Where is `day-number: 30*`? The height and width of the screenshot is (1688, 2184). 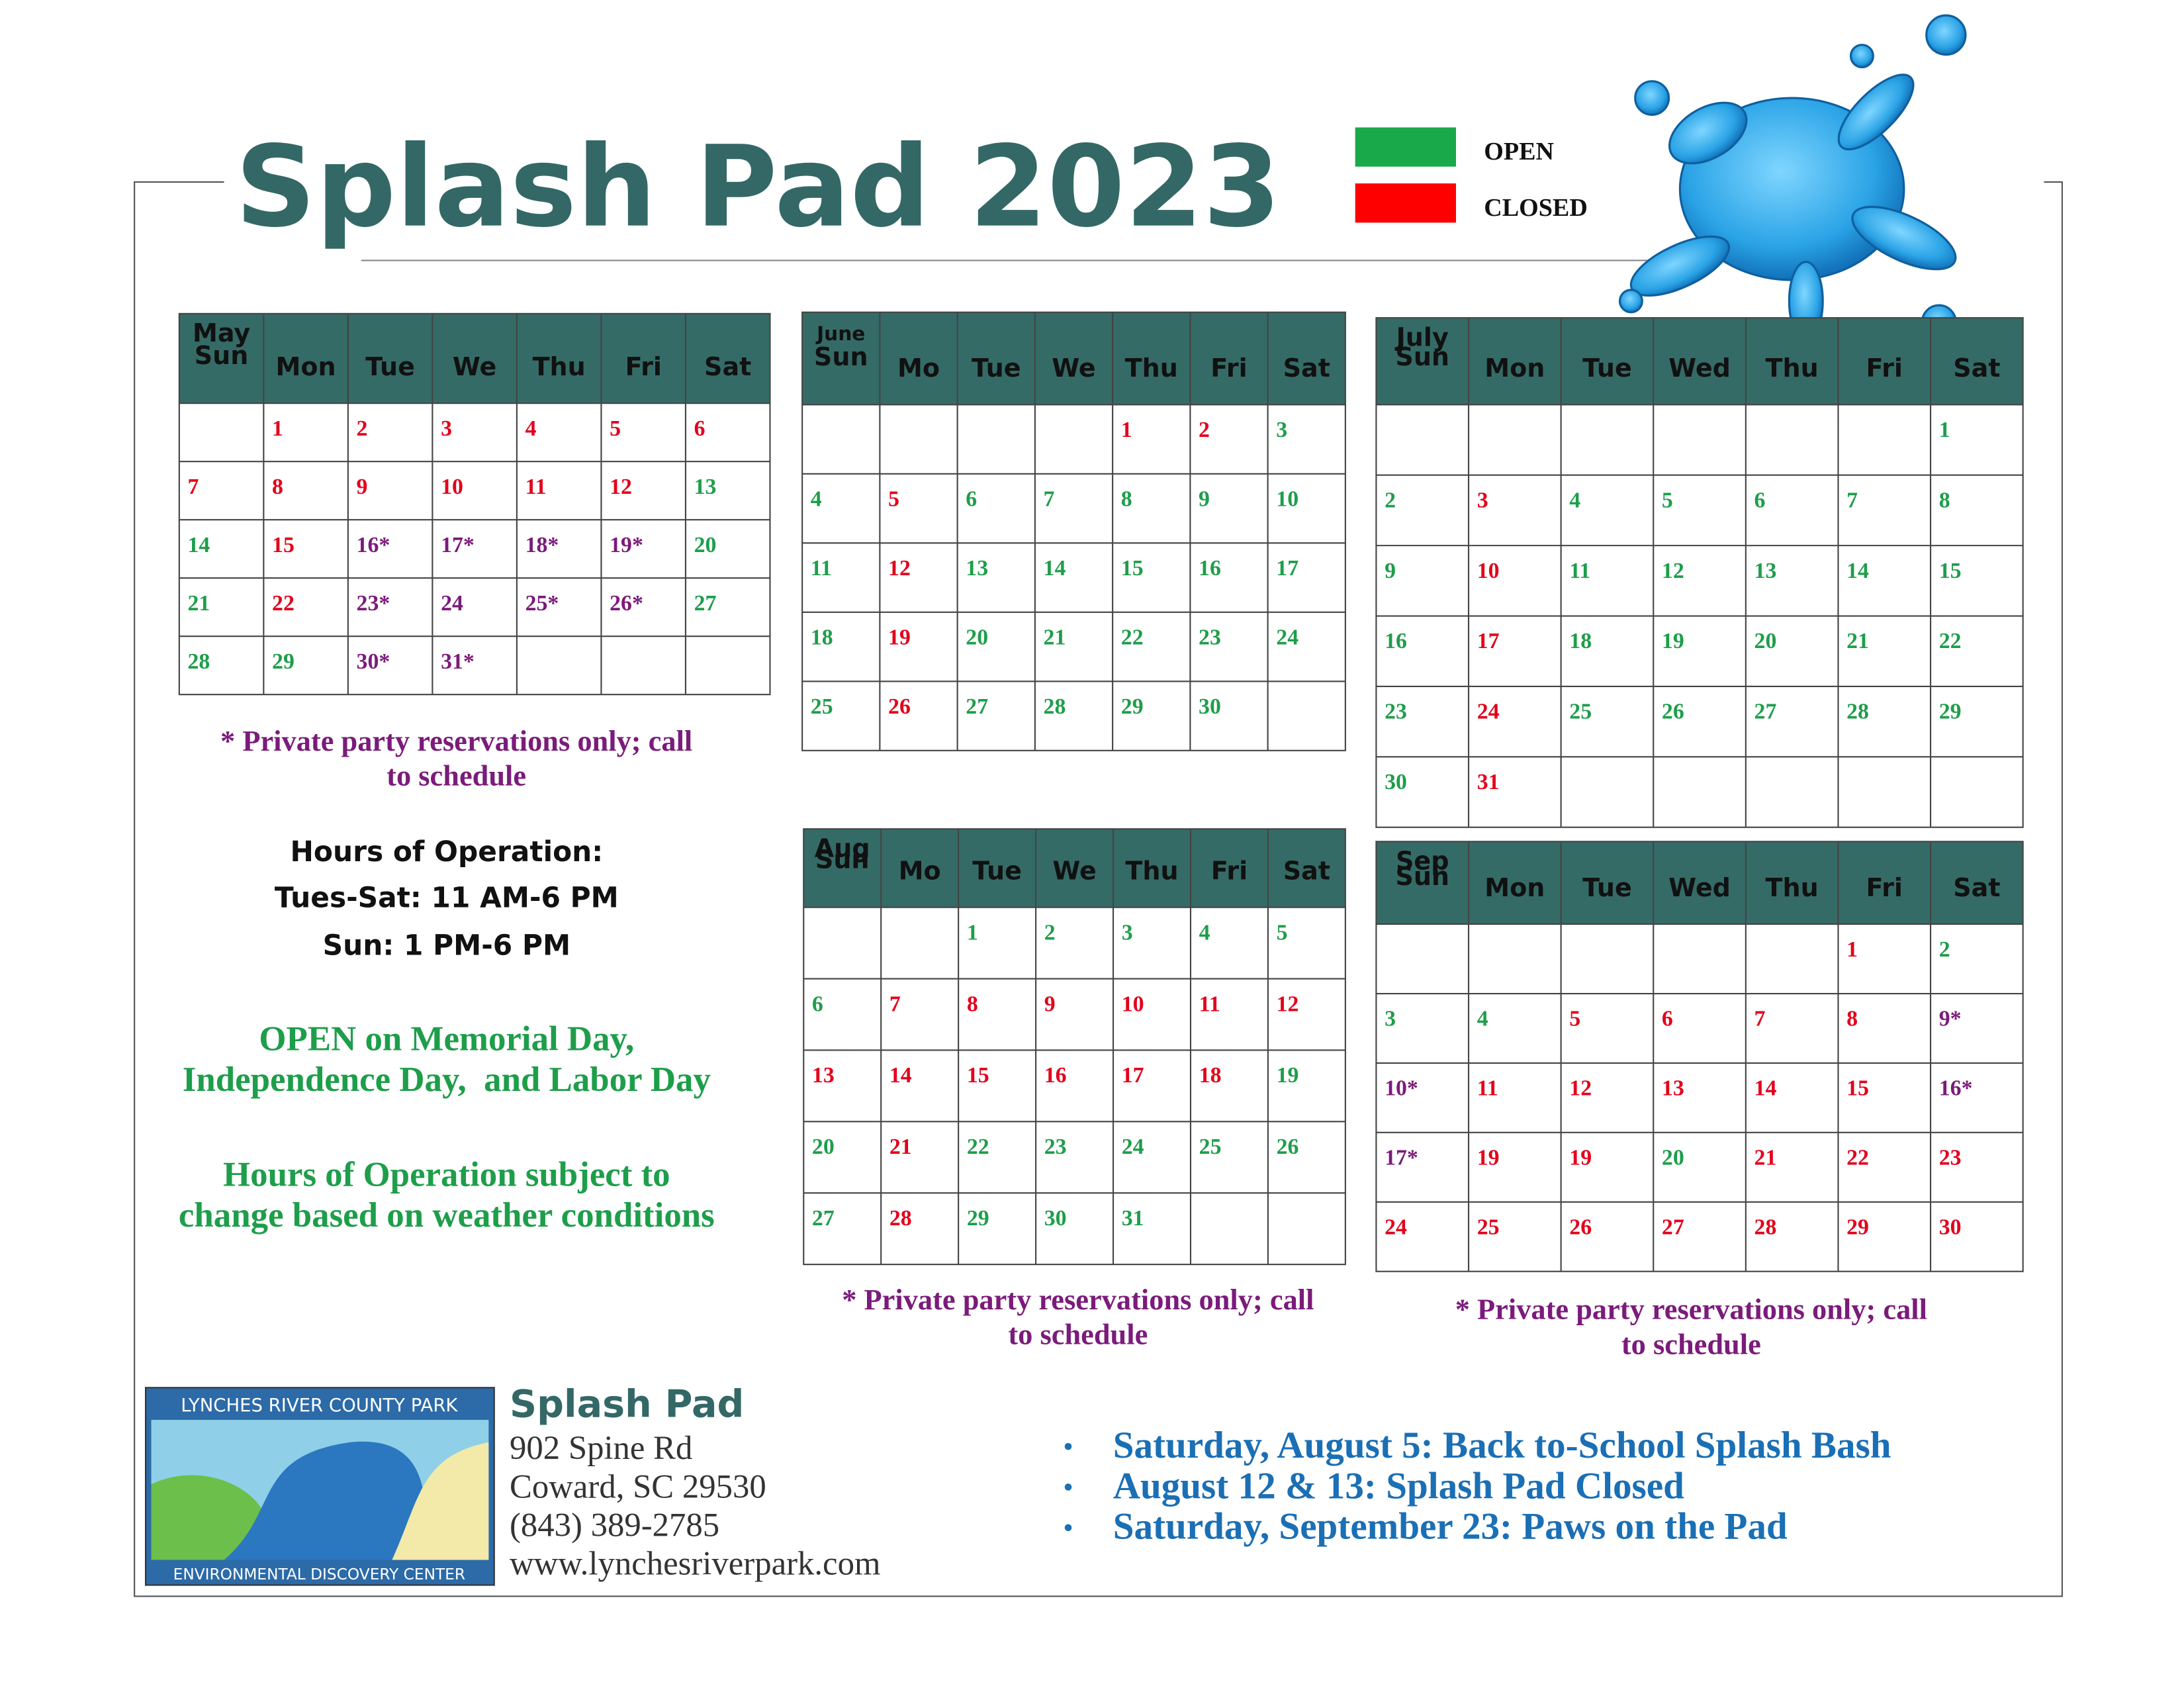
day-number: 30* is located at coordinates (373, 661).